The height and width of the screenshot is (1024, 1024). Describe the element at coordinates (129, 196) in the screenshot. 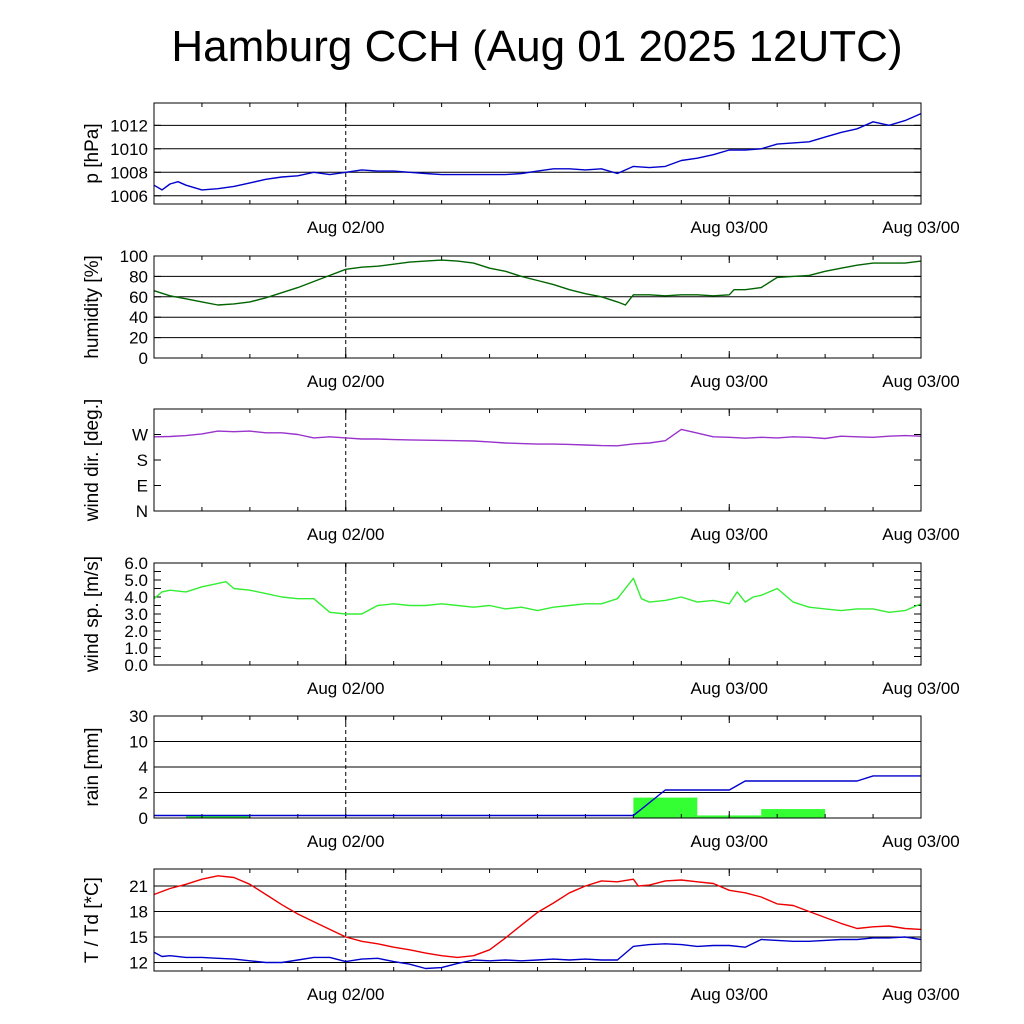

I see `y-tick-label: 1006` at that location.